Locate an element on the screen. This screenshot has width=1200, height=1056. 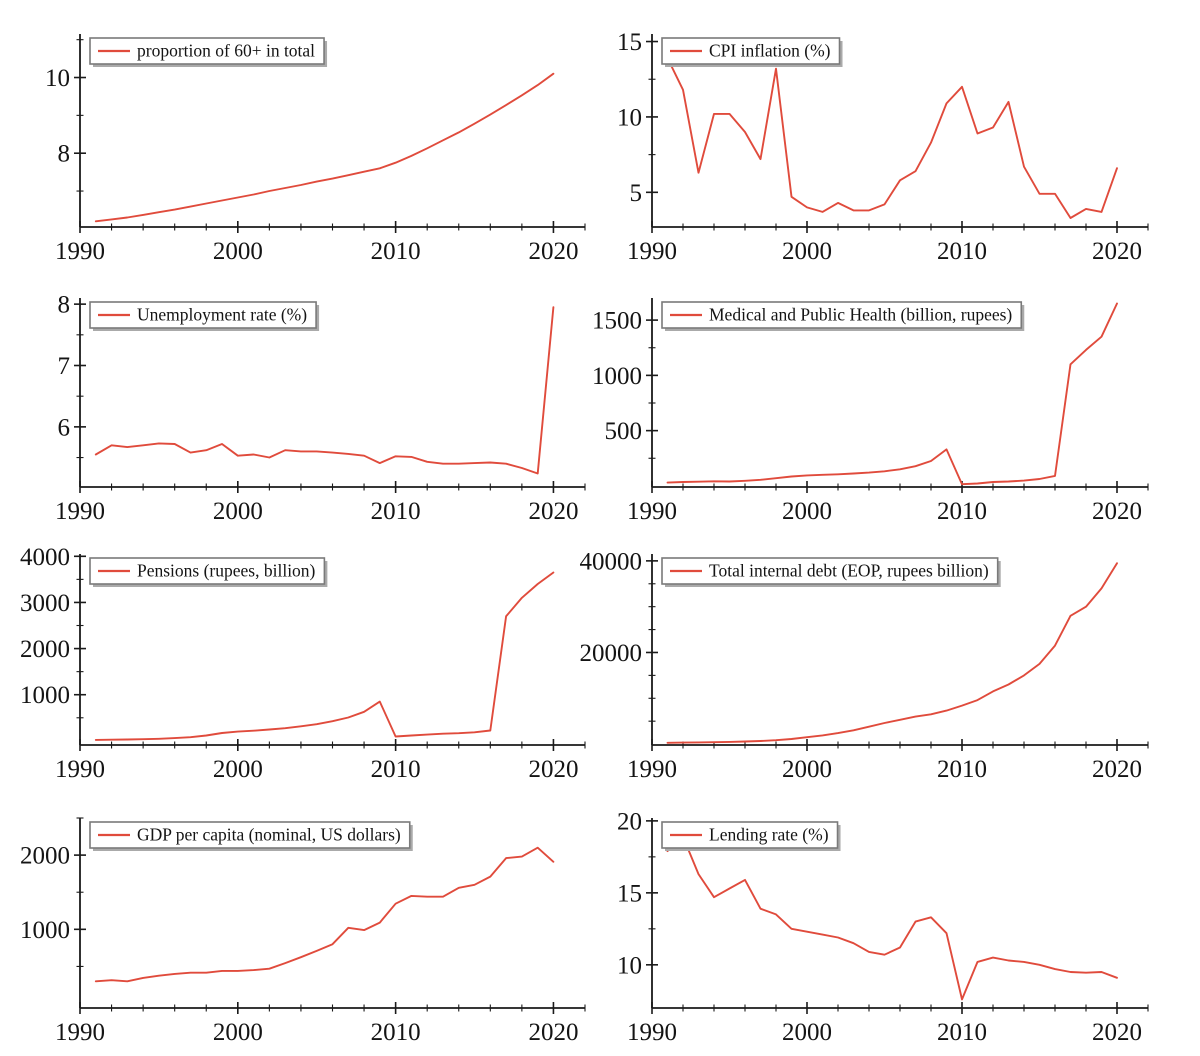
legend: proportion of 60+ in total is located at coordinates (208, 52).